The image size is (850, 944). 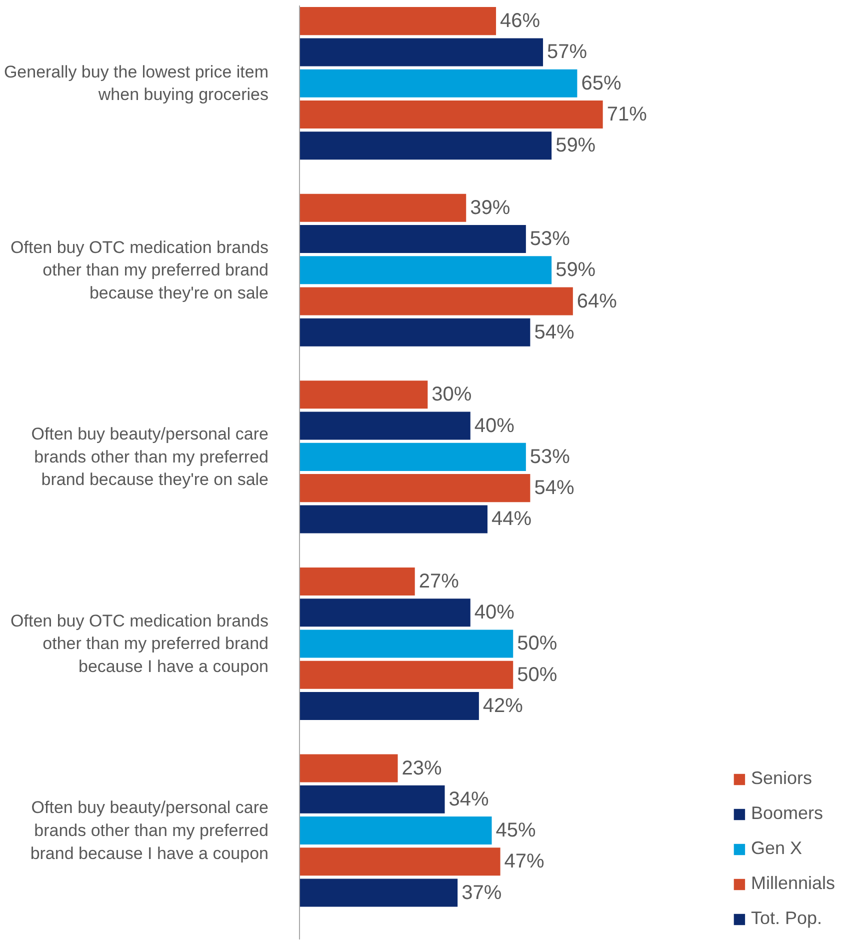 What do you see at coordinates (439, 581) in the screenshot?
I see `data-label: 27%` at bounding box center [439, 581].